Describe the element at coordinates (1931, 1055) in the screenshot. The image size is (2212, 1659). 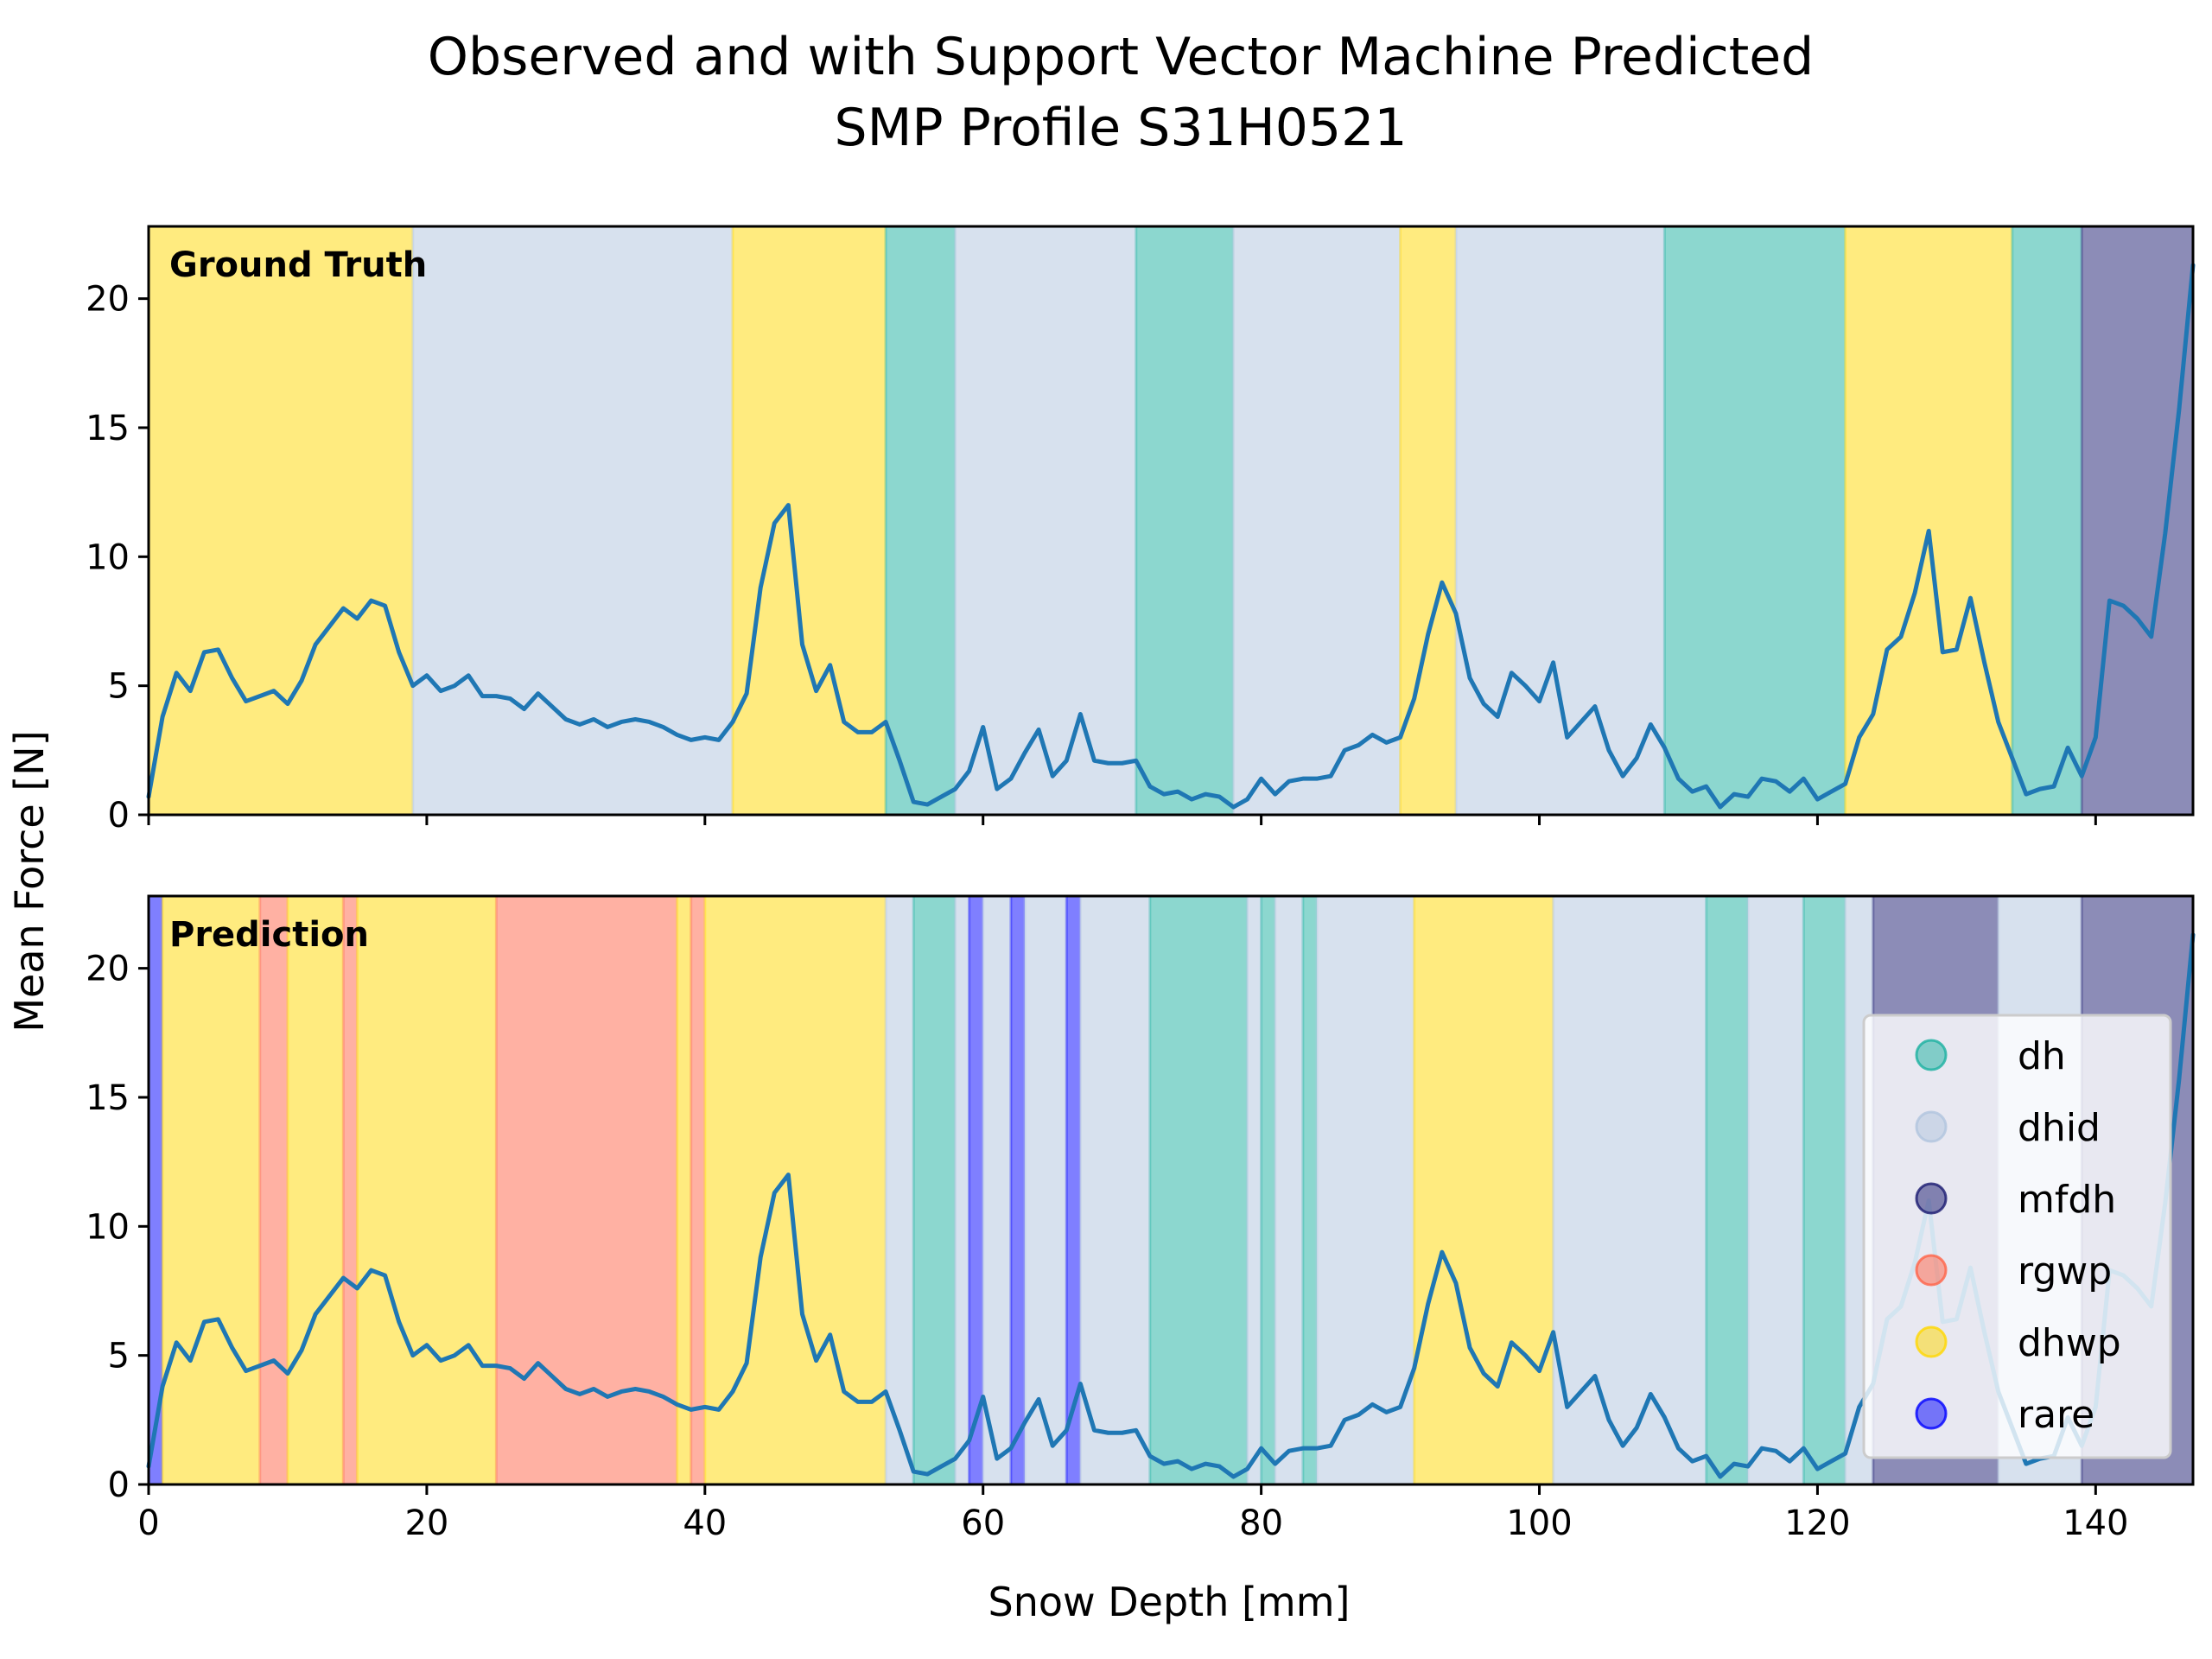
I see `legend-marker-dh` at that location.